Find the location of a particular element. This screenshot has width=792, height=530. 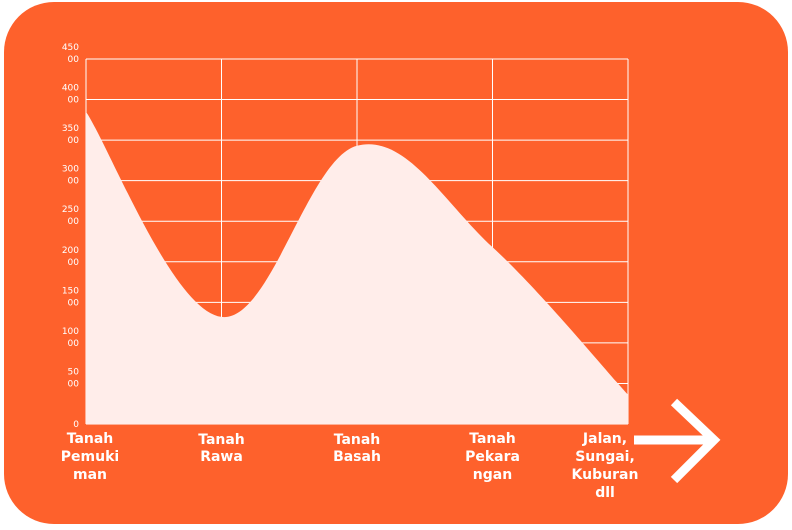

x-tick-label: Tanah Rawa is located at coordinates (221, 448).